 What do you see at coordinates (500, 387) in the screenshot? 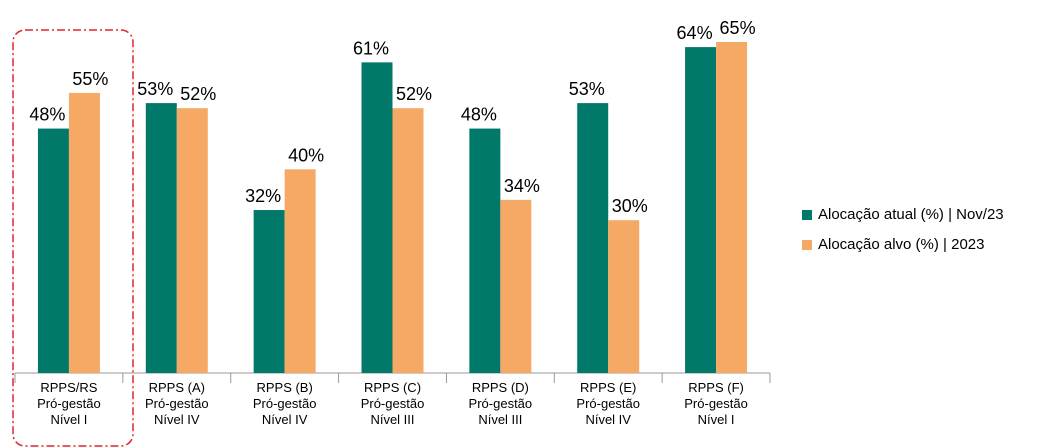
I see `x-tick-label: RPPS (D)` at bounding box center [500, 387].